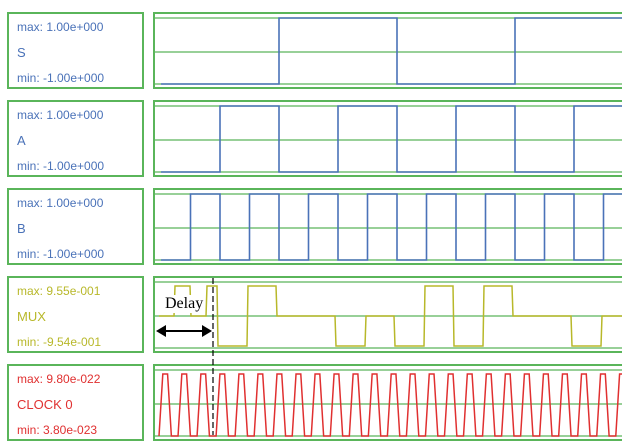 The height and width of the screenshot is (441, 622). Describe the element at coordinates (45, 404) in the screenshot. I see `channel-name: CLOCK 0` at that location.